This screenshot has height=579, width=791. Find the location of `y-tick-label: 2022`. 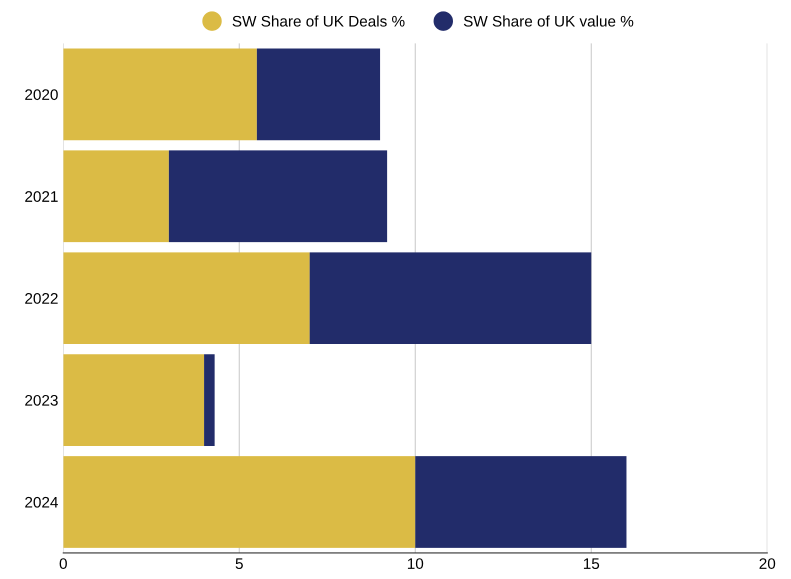

y-tick-label: 2022 is located at coordinates (41, 298).